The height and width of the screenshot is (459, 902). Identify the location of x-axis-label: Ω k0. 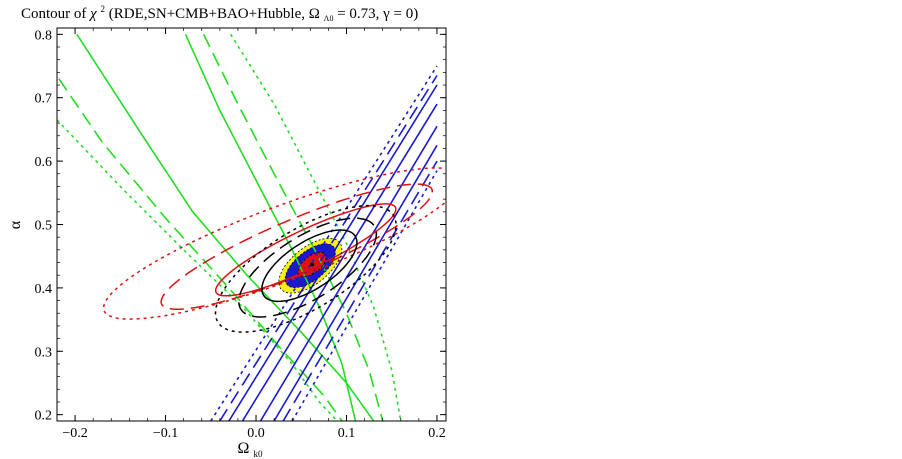
(250, 449).